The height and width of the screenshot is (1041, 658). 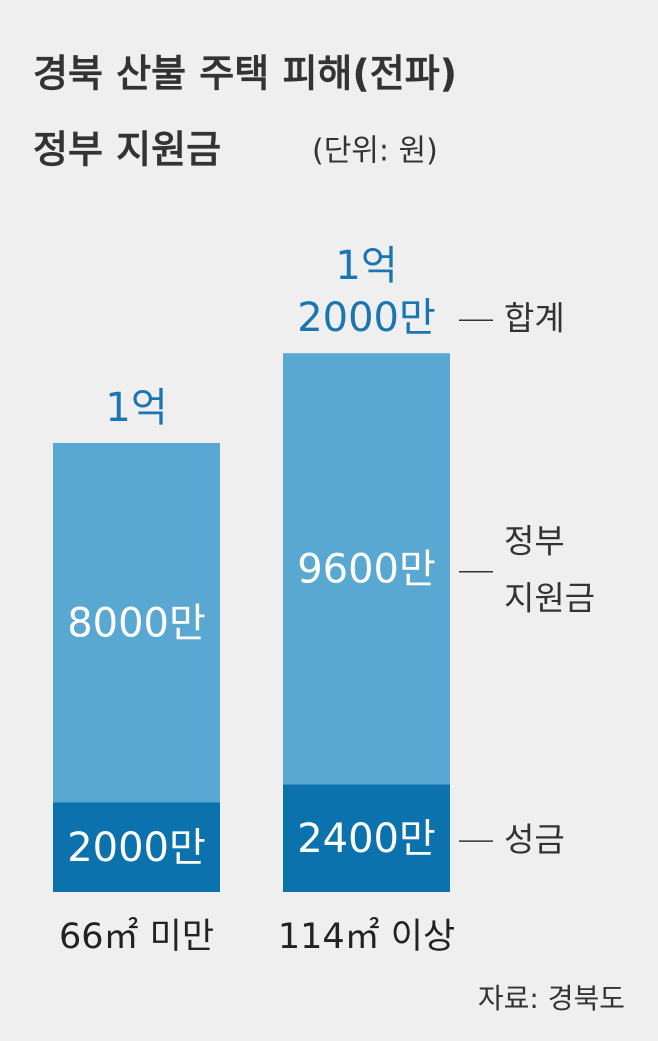 What do you see at coordinates (534, 318) in the screenshot?
I see `legend-label: 합계` at bounding box center [534, 318].